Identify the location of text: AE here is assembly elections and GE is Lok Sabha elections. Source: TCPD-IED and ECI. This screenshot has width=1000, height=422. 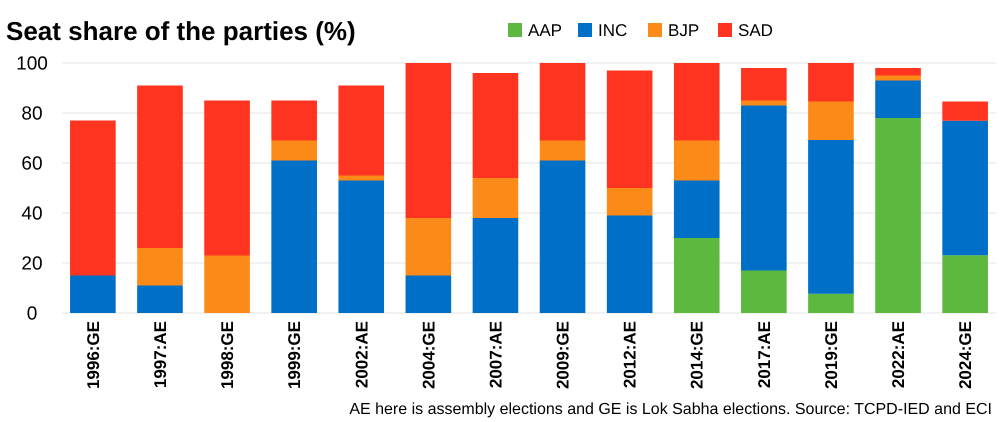
(670, 409).